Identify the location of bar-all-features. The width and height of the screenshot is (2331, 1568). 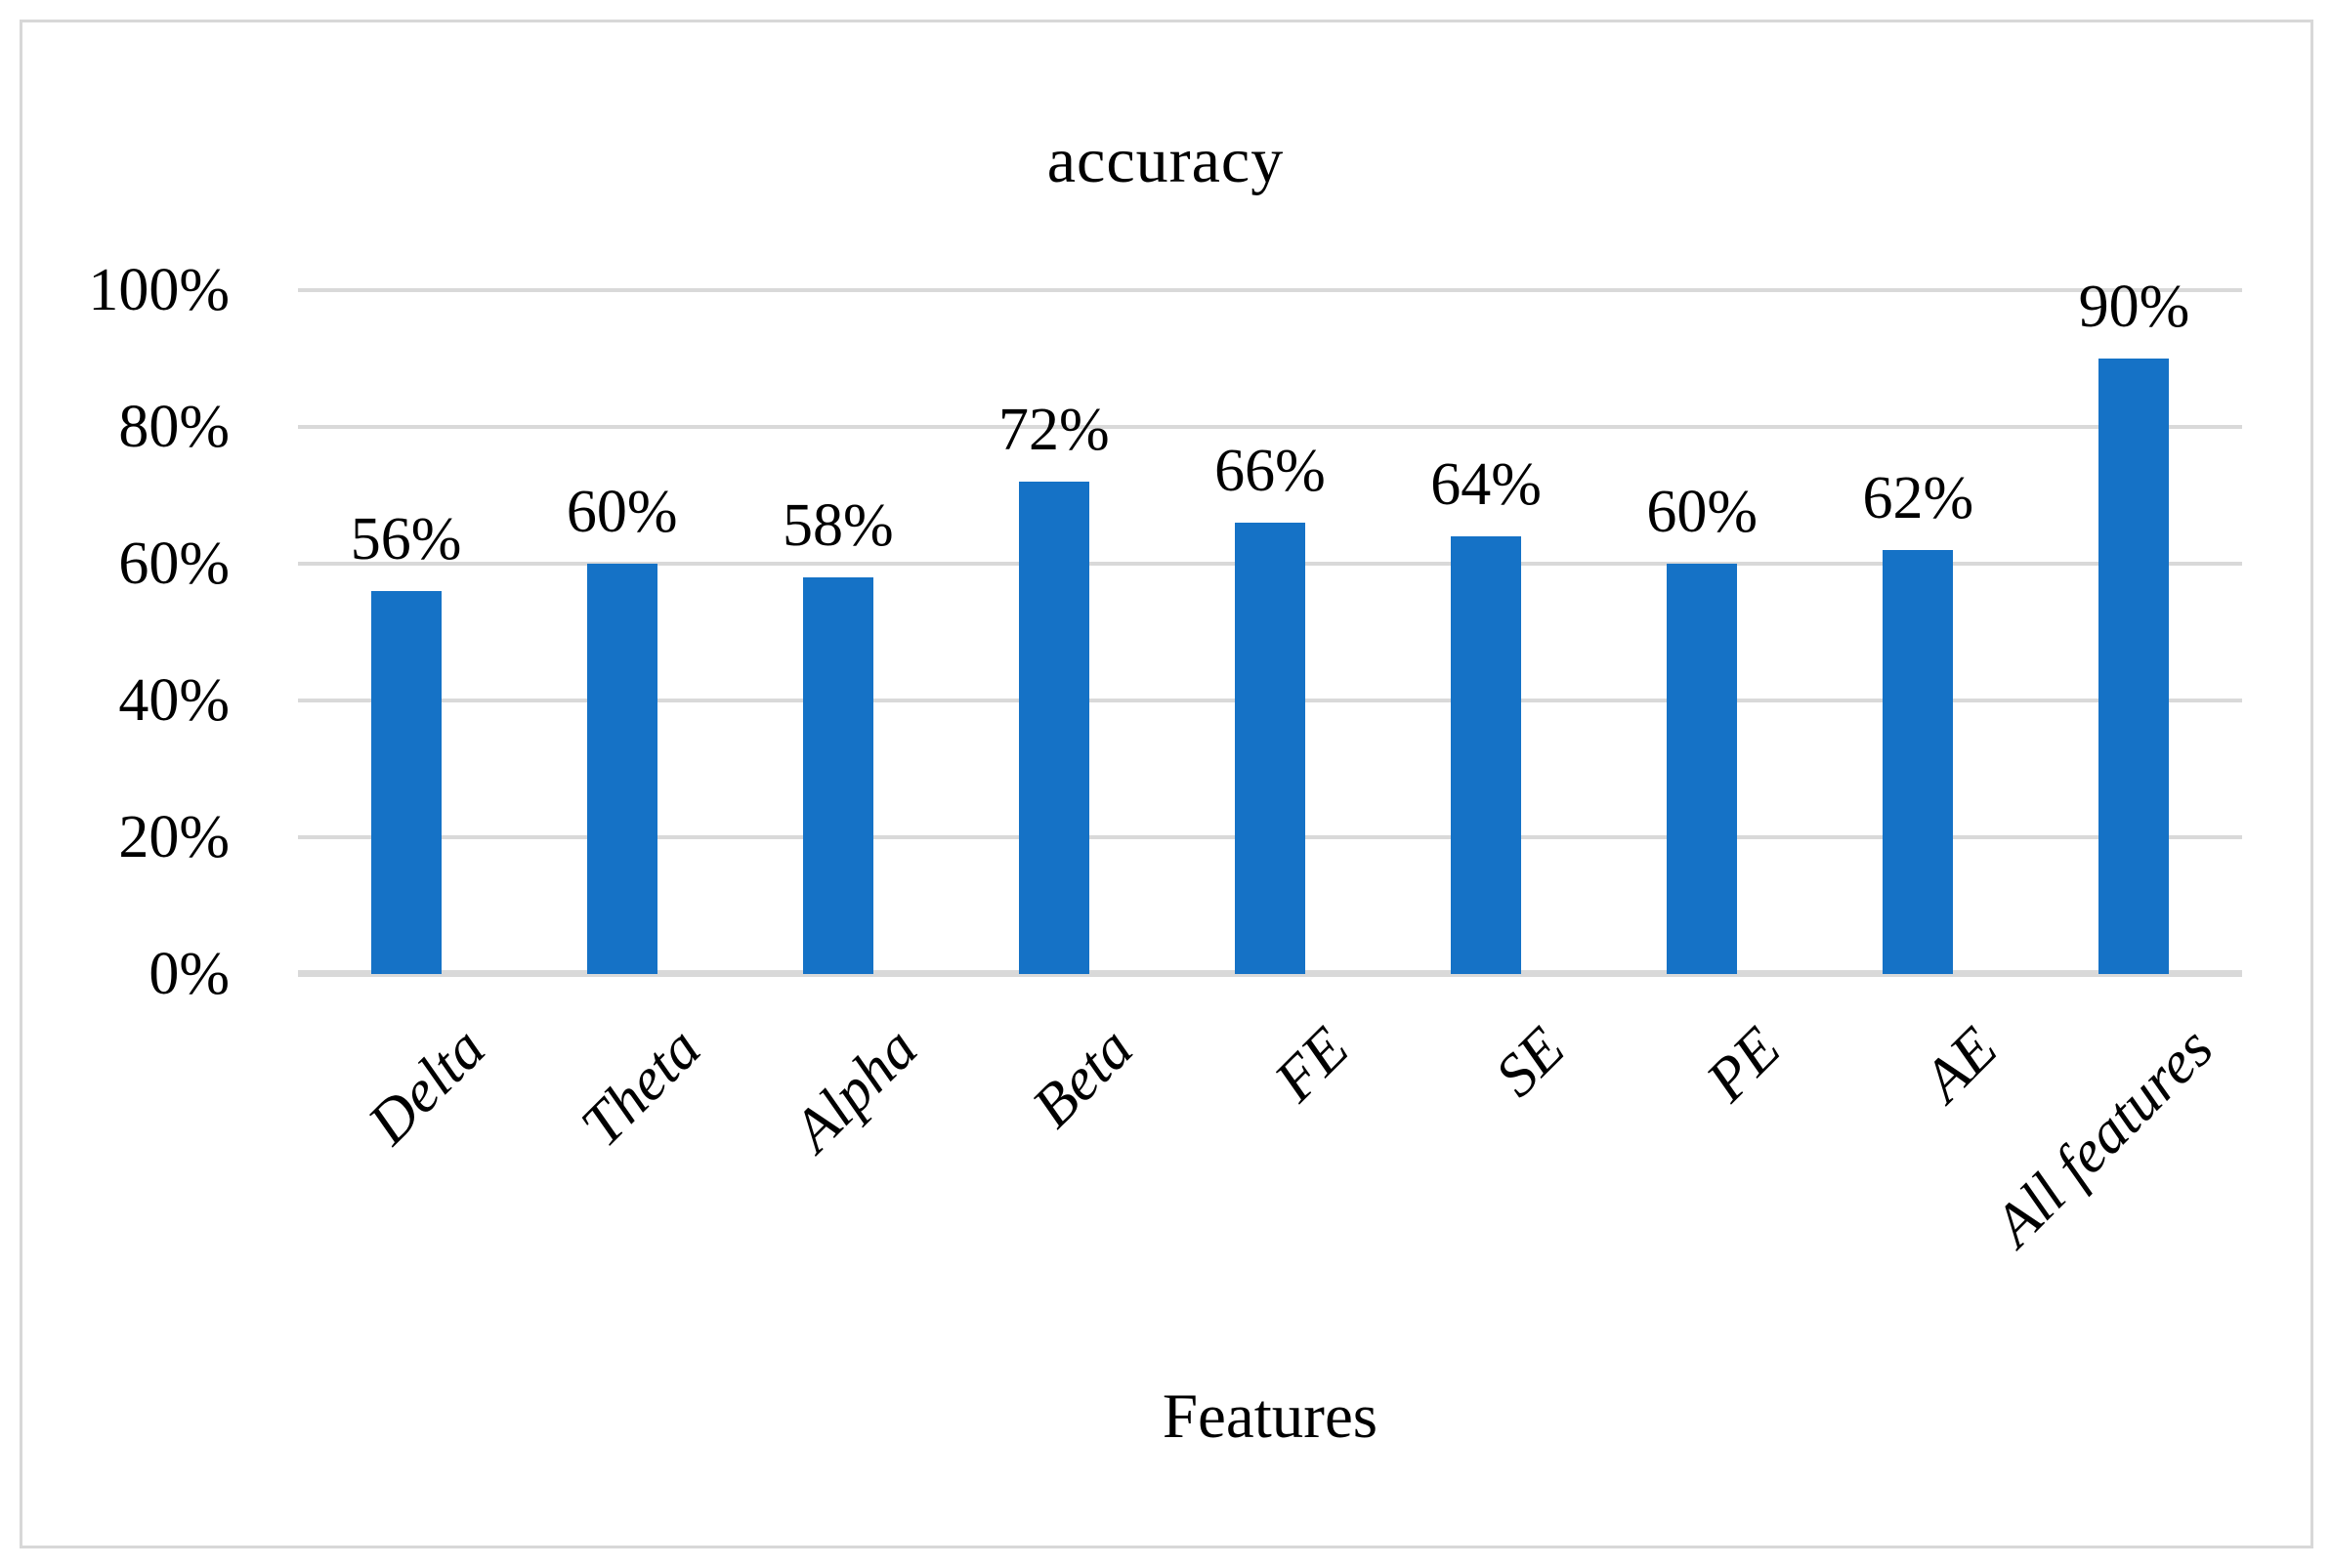
(2134, 666).